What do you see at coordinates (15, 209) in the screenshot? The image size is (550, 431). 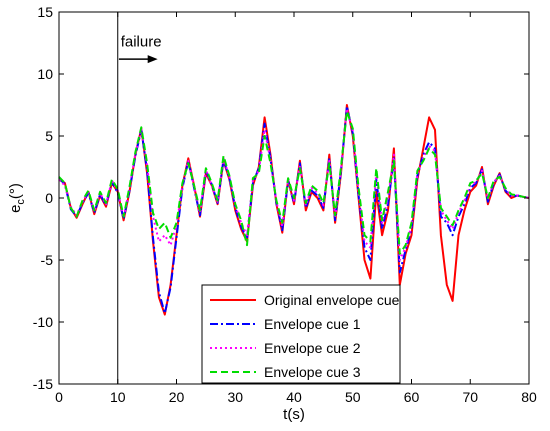 I see `y-axis-label-main: e` at bounding box center [15, 209].